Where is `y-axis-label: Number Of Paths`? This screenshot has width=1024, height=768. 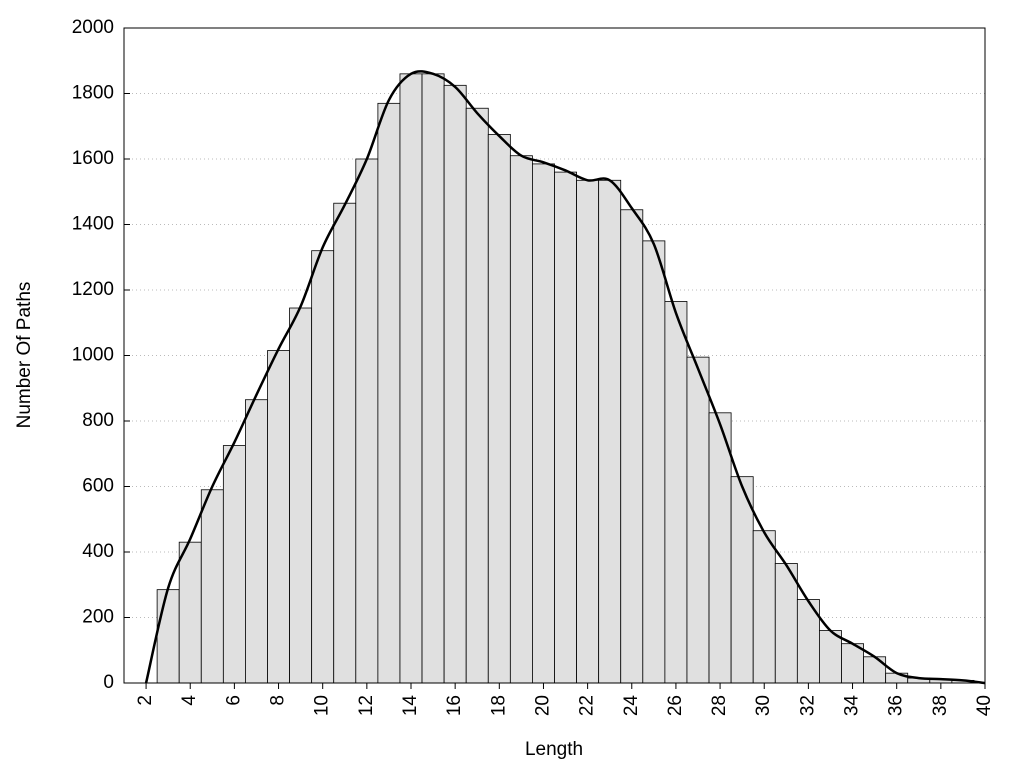
y-axis-label: Number Of Paths is located at coordinates (24, 355).